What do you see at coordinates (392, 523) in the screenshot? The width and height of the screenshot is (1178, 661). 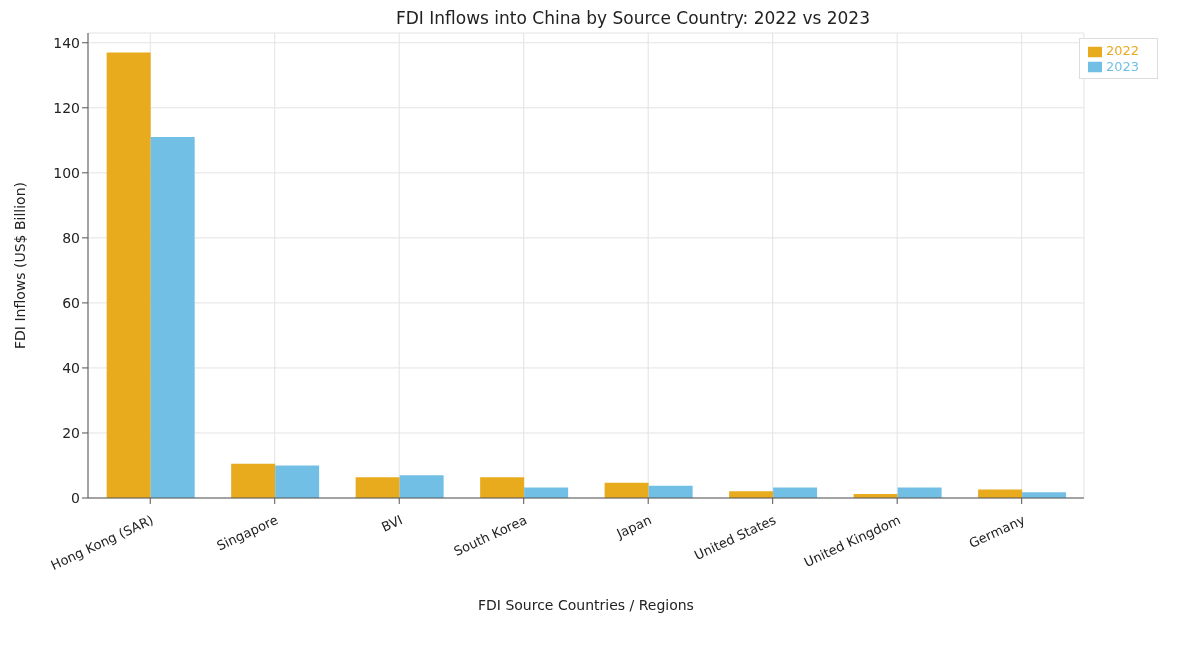 I see `x-tick-label: BVI` at bounding box center [392, 523].